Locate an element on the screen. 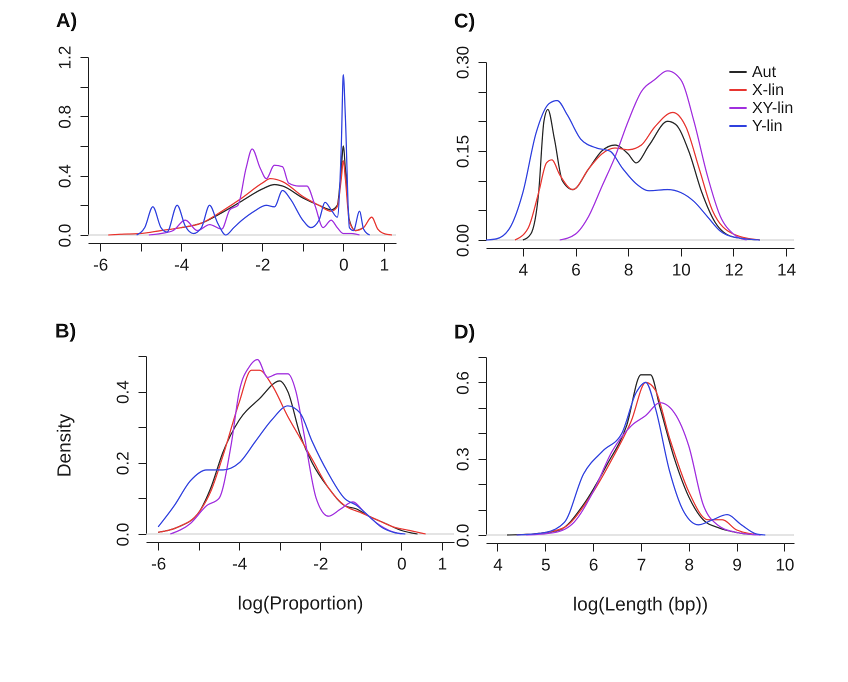 The height and width of the screenshot is (682, 848). y-tick-label: 0.30 is located at coordinates (463, 63).